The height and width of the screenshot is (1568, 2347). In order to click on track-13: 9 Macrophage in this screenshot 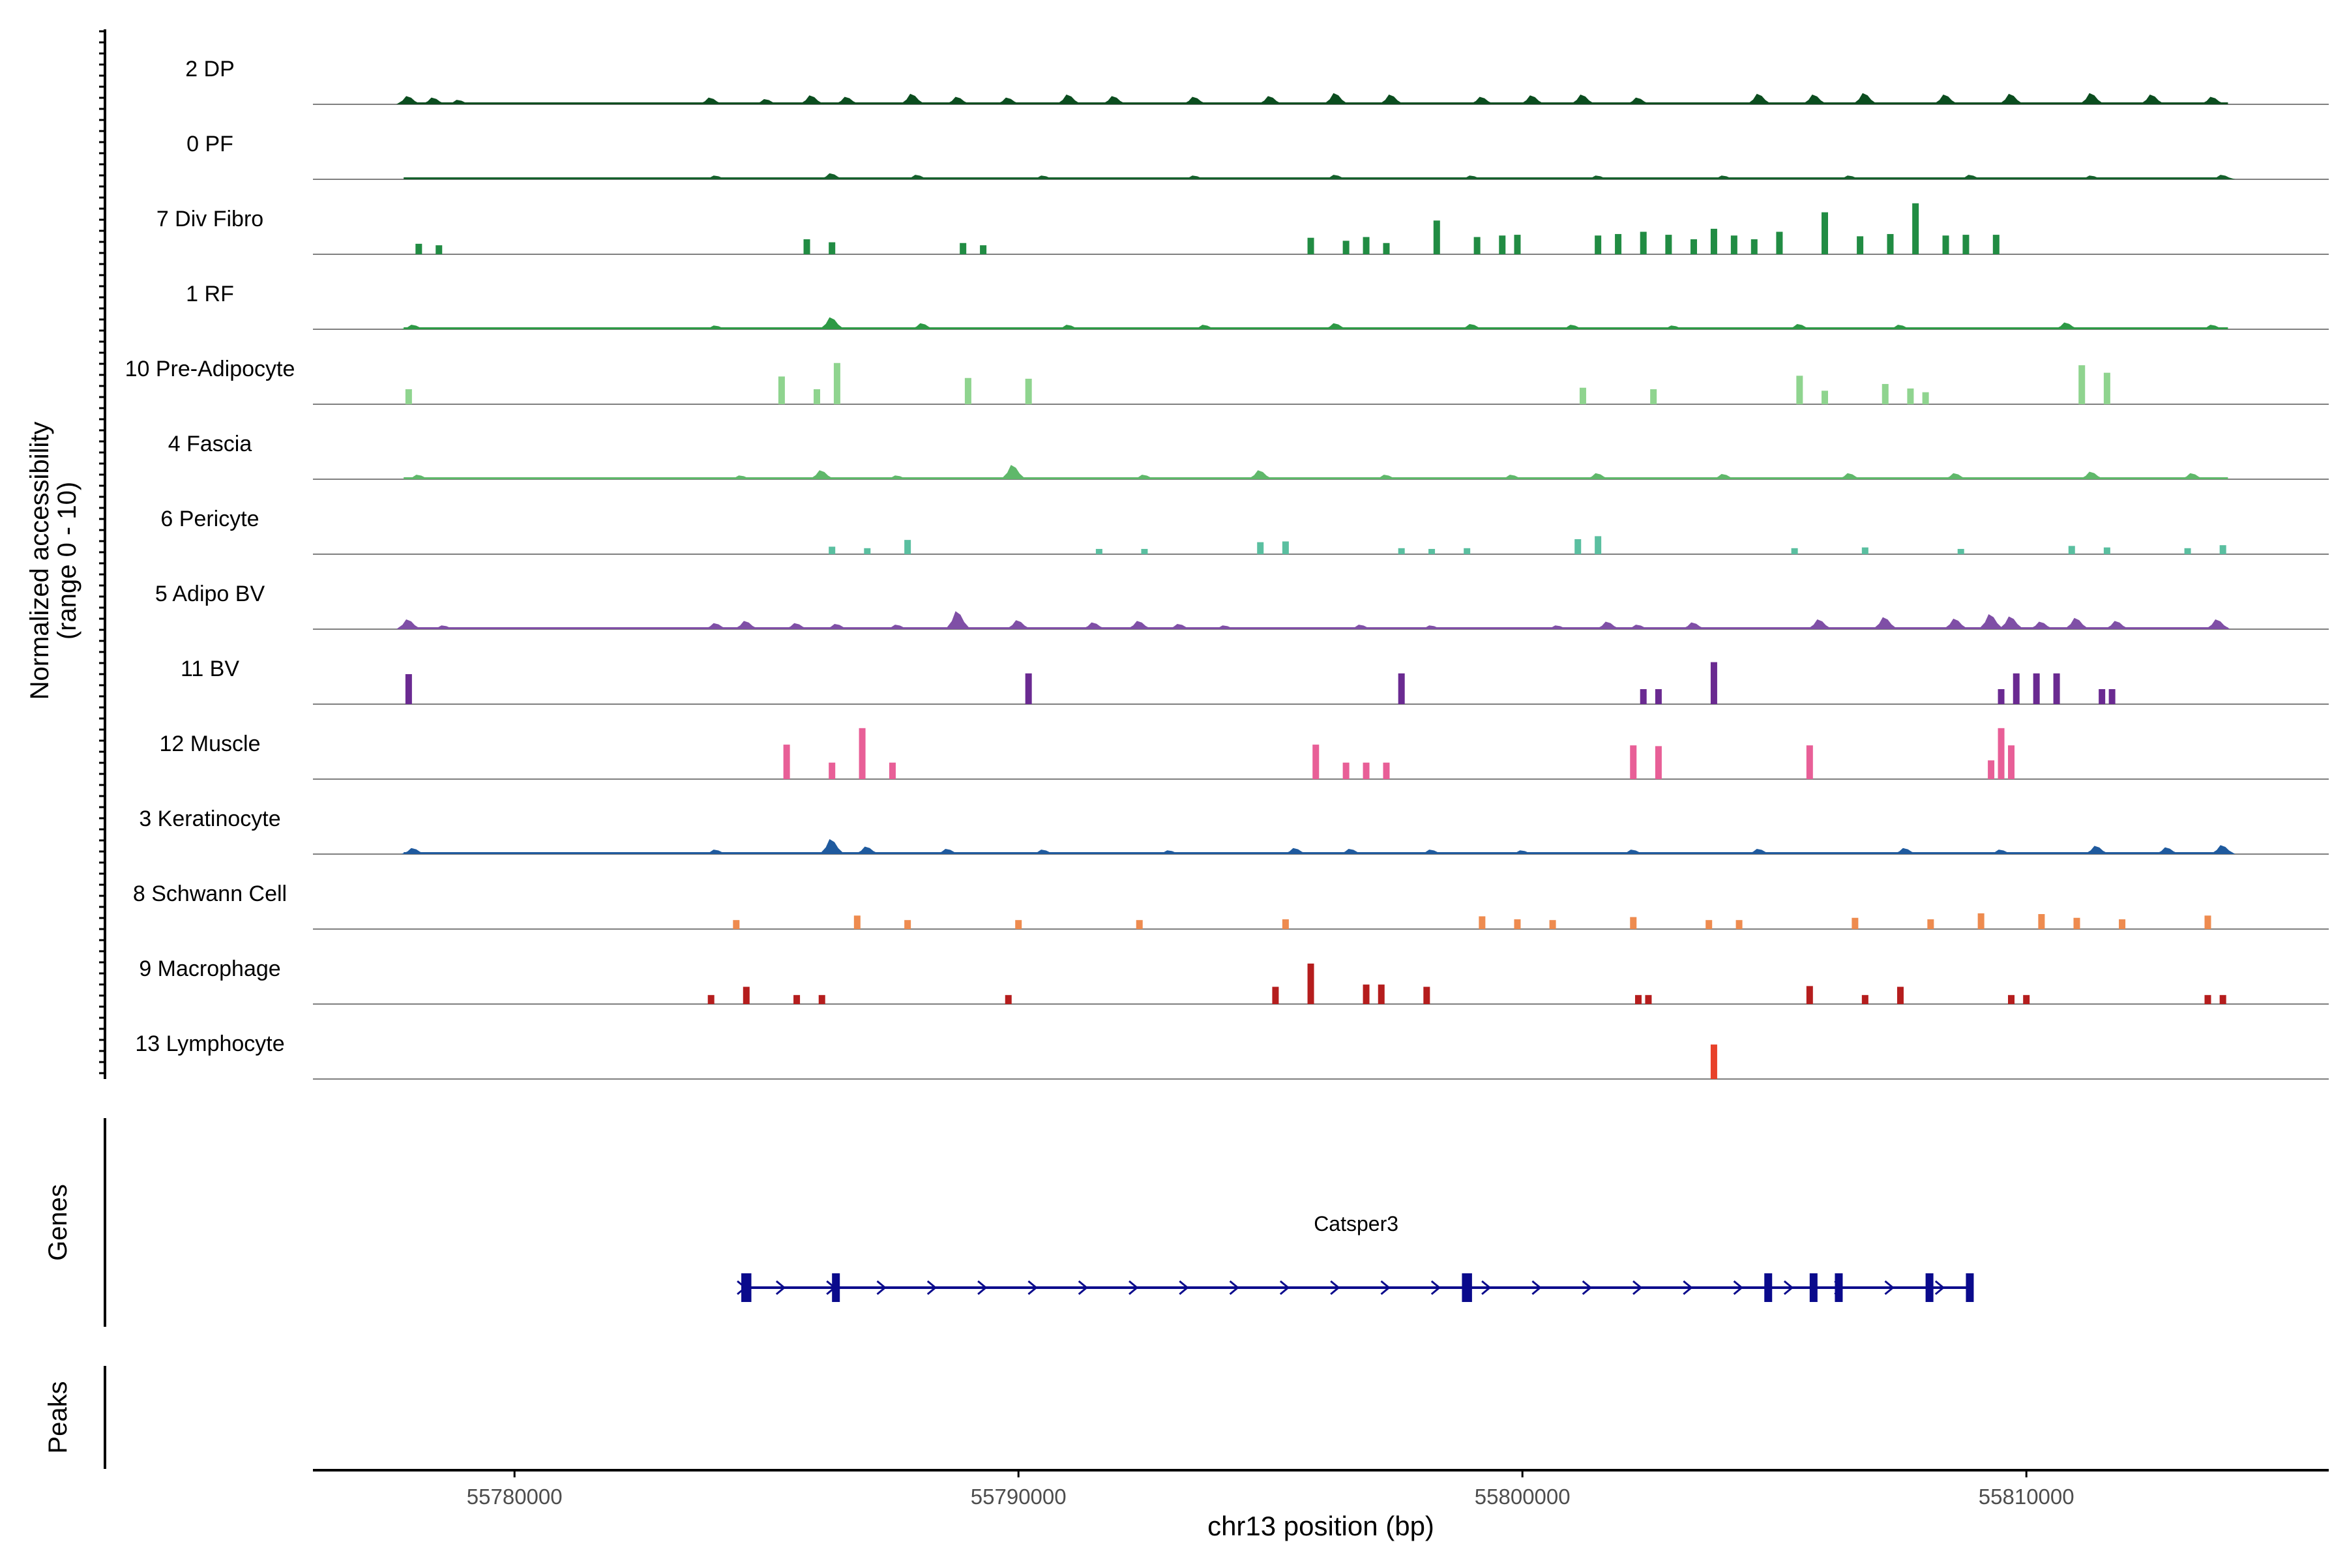, I will do `click(1234, 981)`.